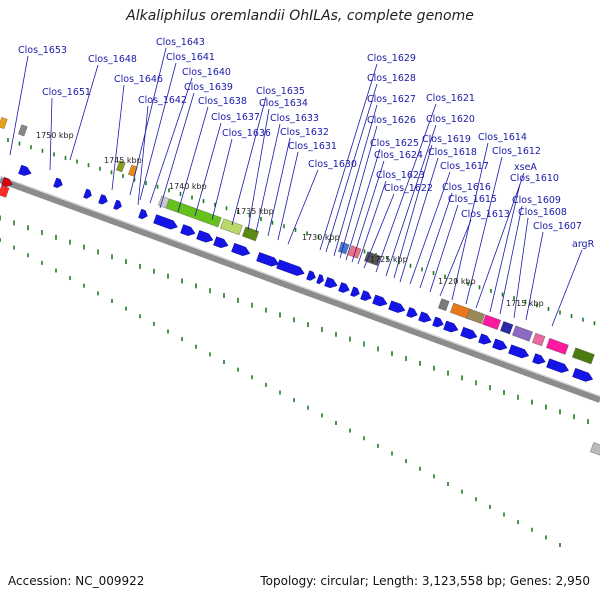  I want to click on gene-label: Clos_1616, so click(466, 187).